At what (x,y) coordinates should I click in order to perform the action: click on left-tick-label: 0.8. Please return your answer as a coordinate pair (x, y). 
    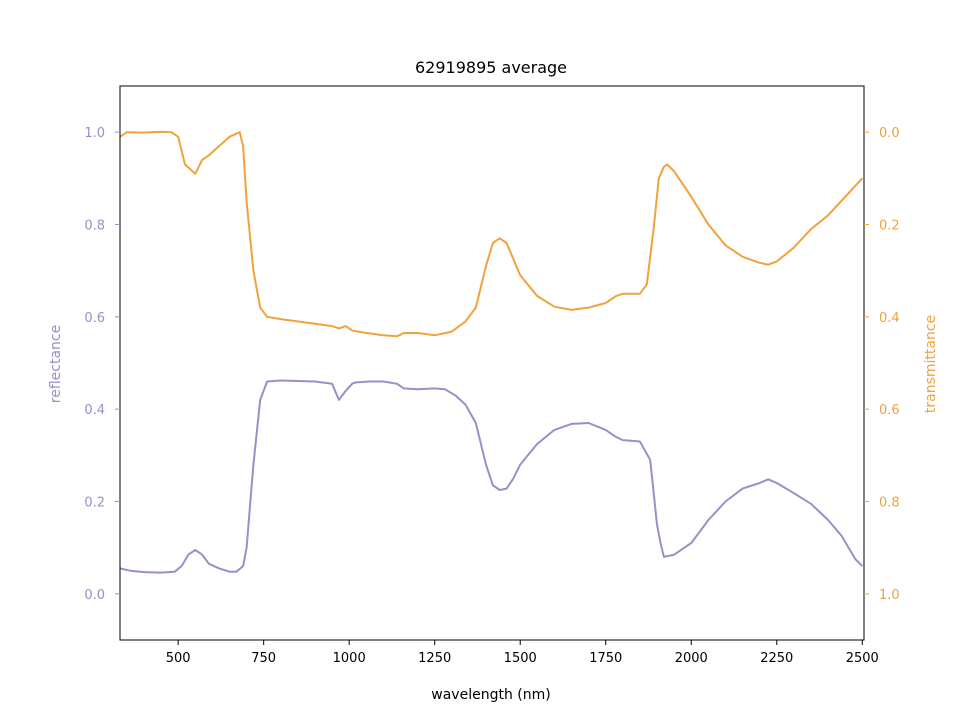
    Looking at the image, I should click on (94, 226).